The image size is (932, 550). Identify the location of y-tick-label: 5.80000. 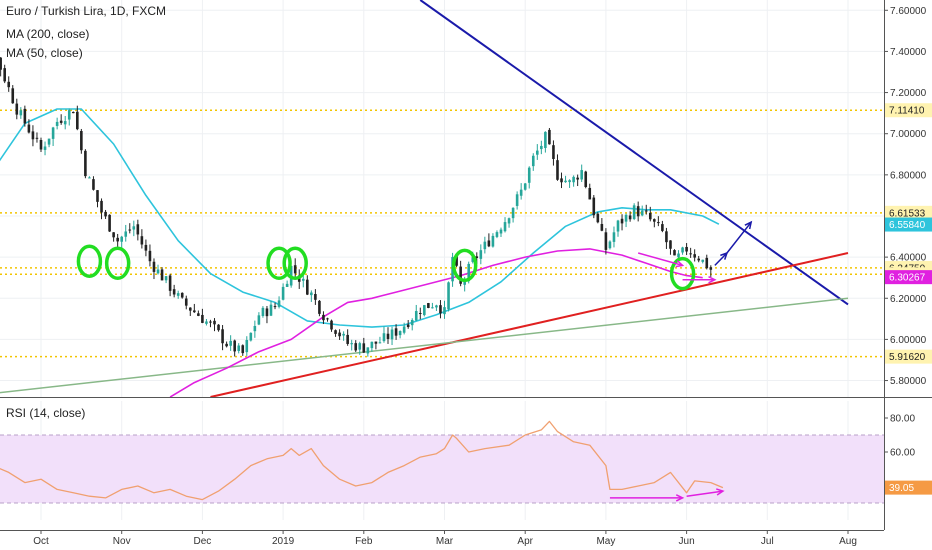
(908, 381).